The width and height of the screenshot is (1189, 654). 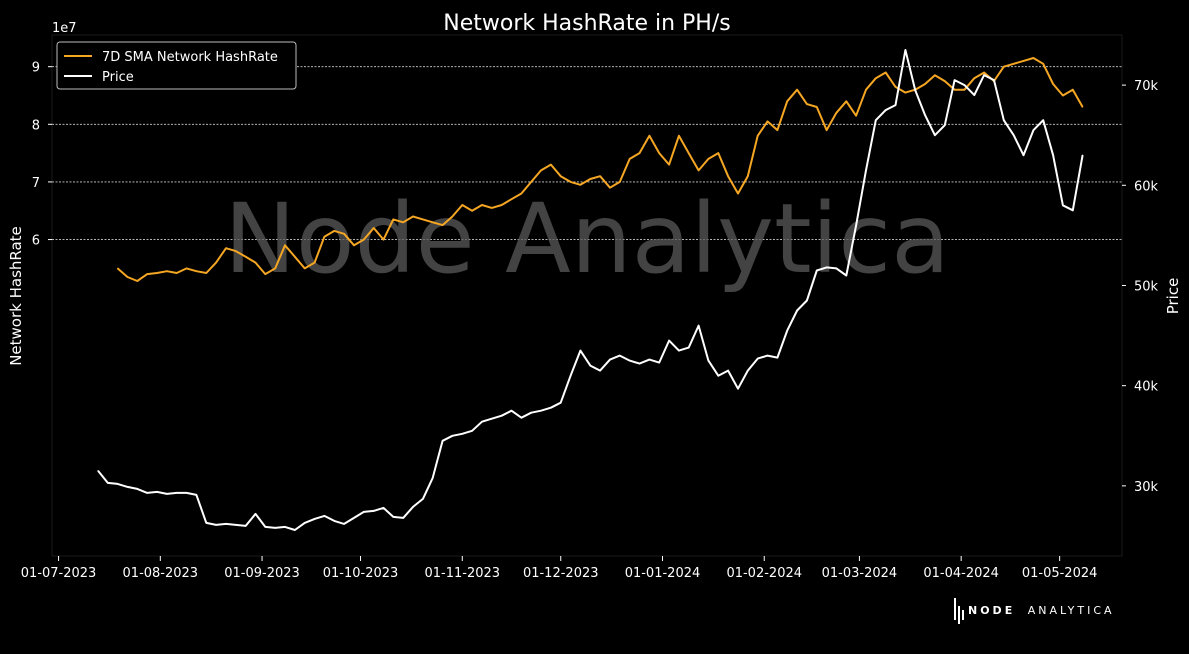 What do you see at coordinates (1146, 286) in the screenshot?
I see `y2-tick-label: 50k` at bounding box center [1146, 286].